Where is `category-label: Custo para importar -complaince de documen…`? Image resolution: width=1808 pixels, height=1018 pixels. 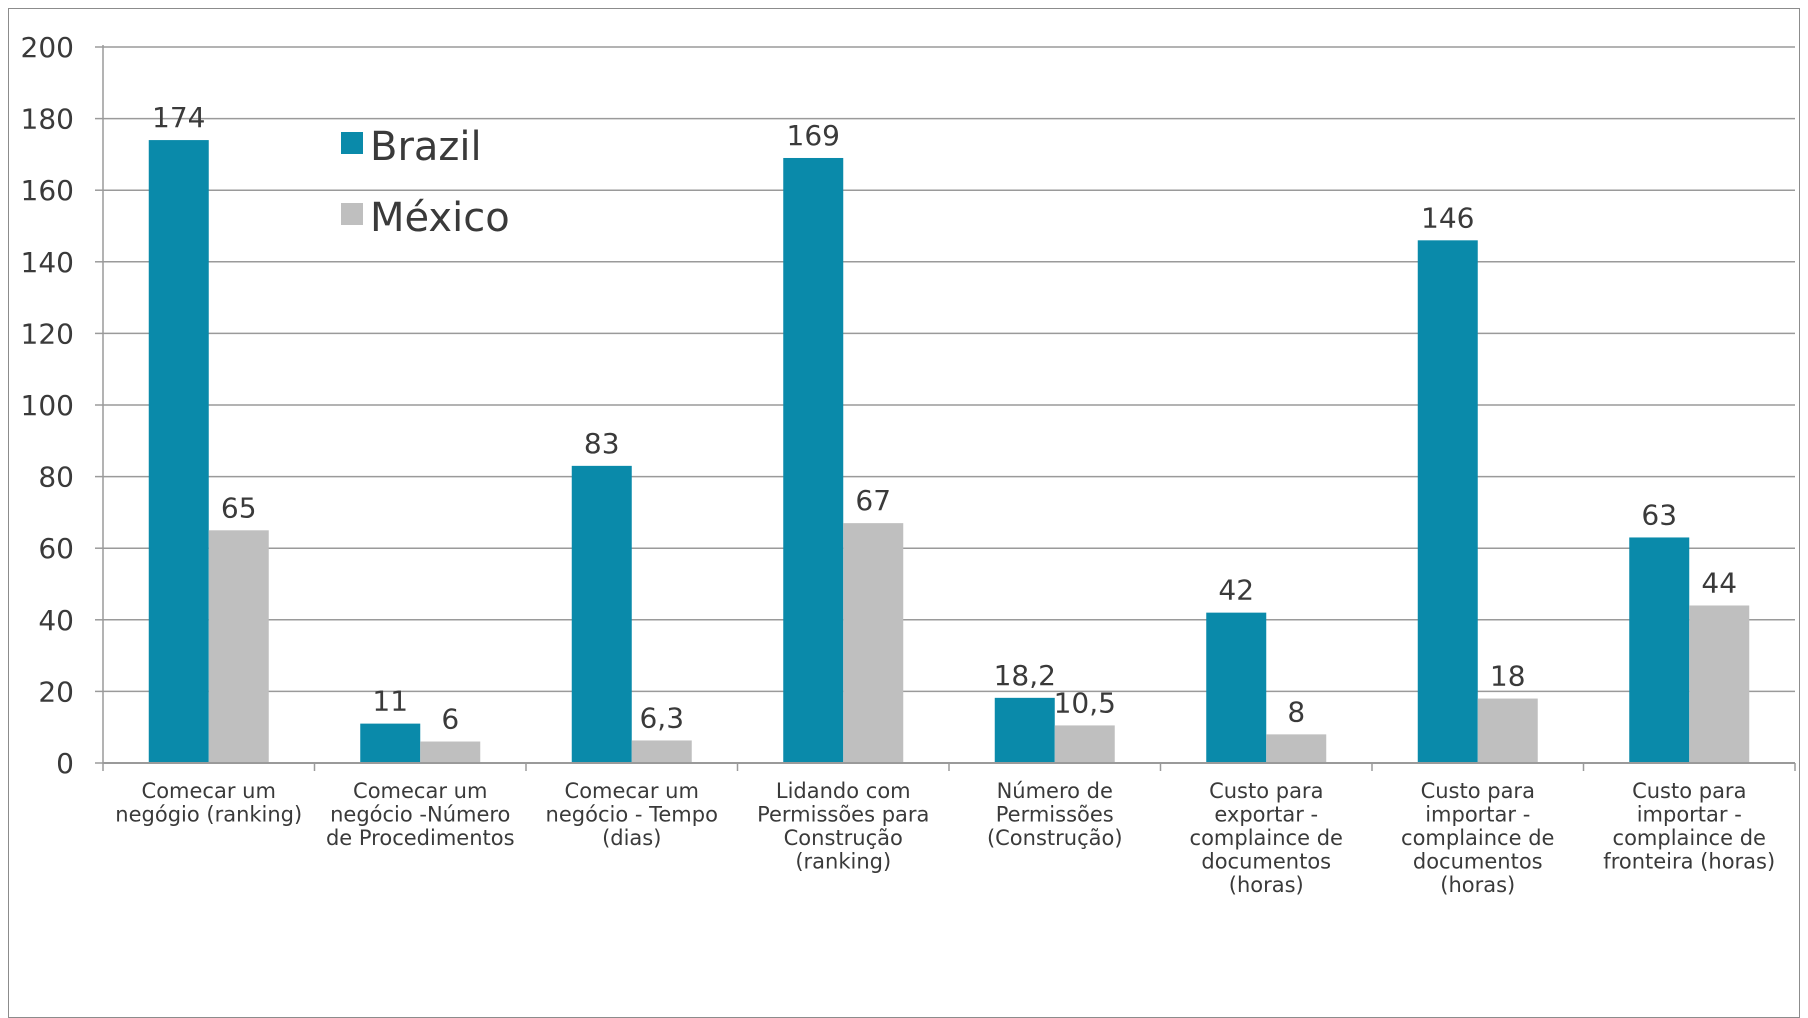 category-label: Custo para importar -complaince de documen… is located at coordinates (1477, 838).